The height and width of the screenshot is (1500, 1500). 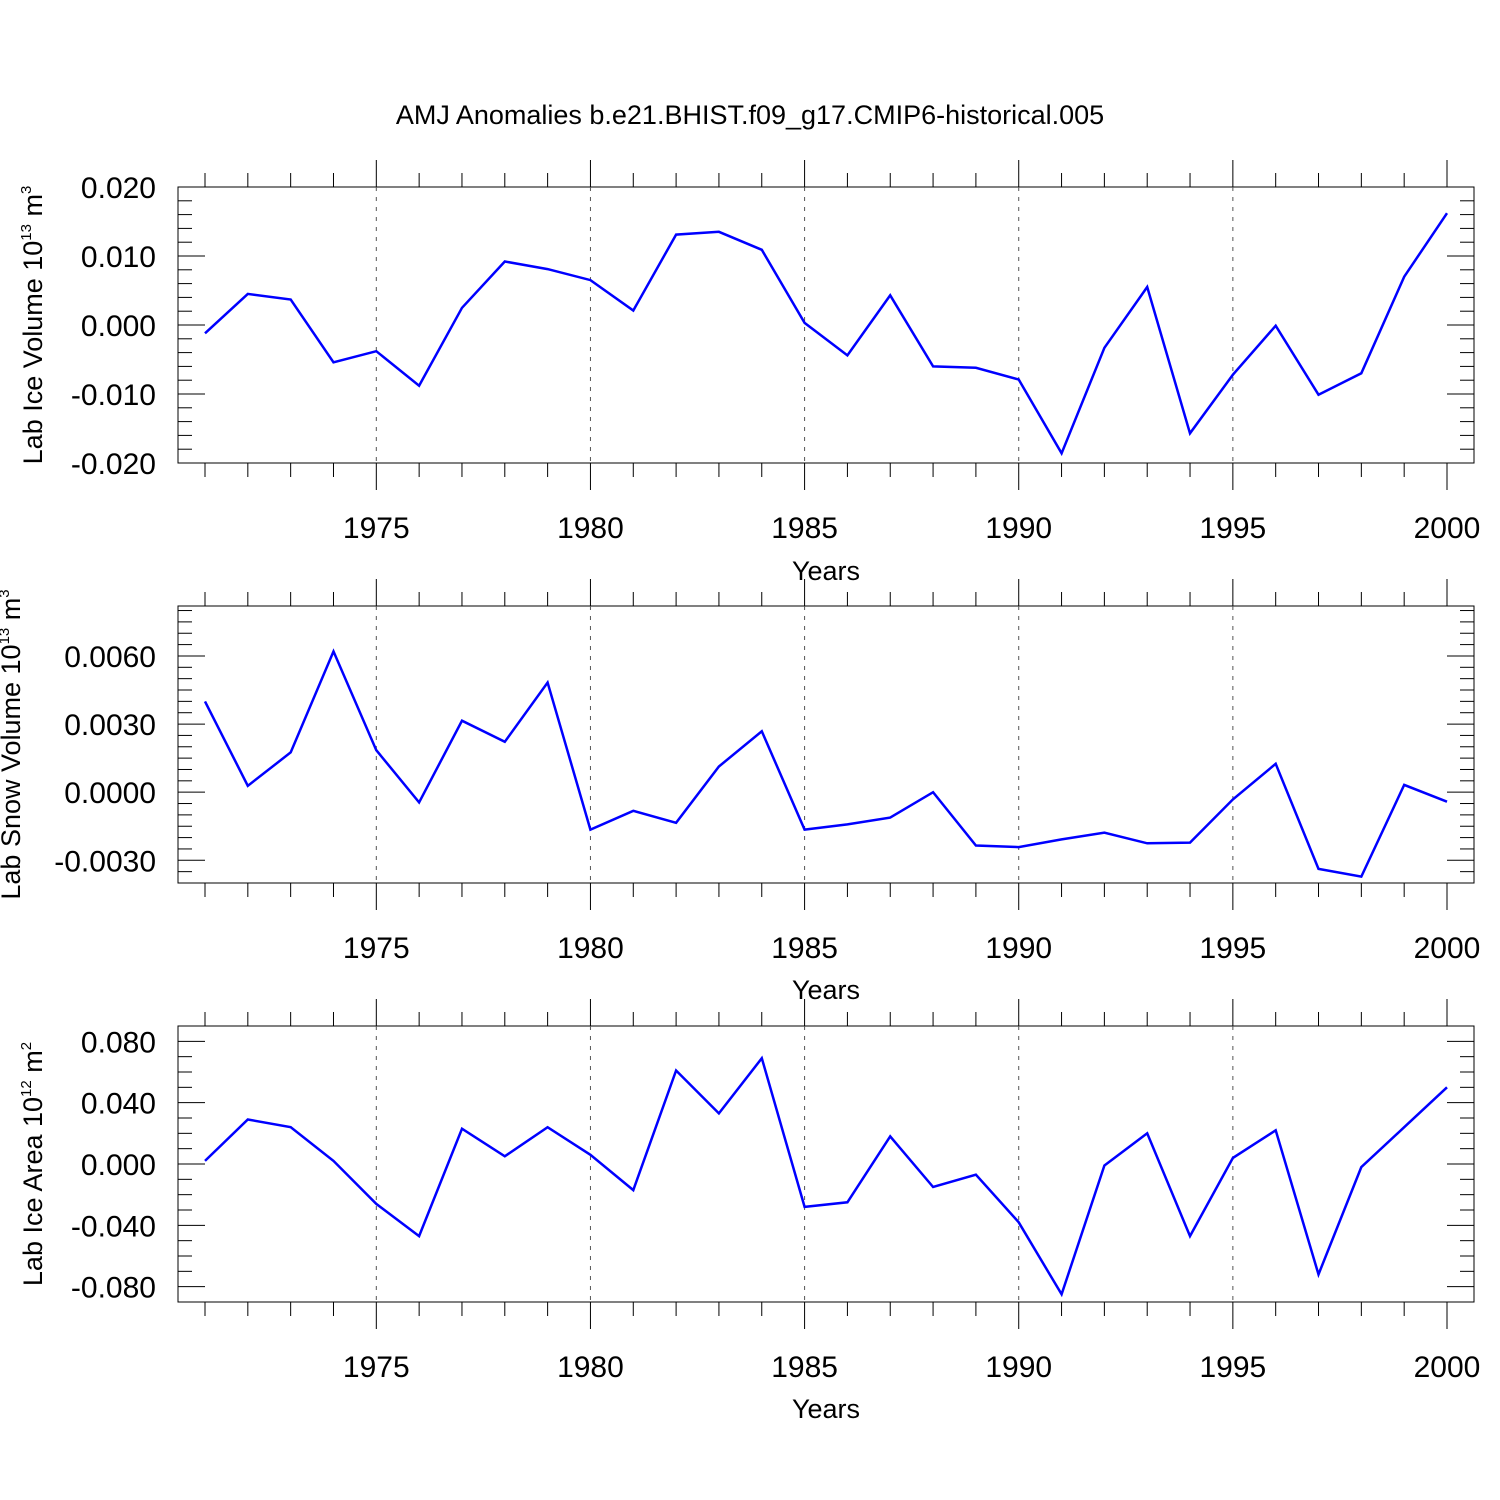 What do you see at coordinates (33, 1164) in the screenshot?
I see `y-axis-label: Lab Ice Area 1012 m2` at bounding box center [33, 1164].